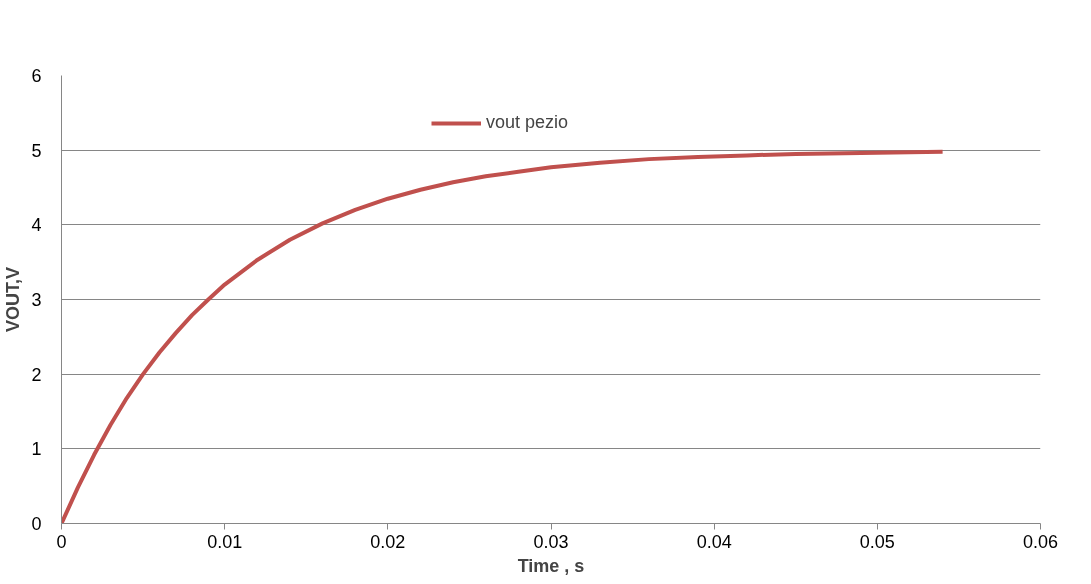 The width and height of the screenshot is (1091, 584). I want to click on x-tick-label: 0.03, so click(551, 541).